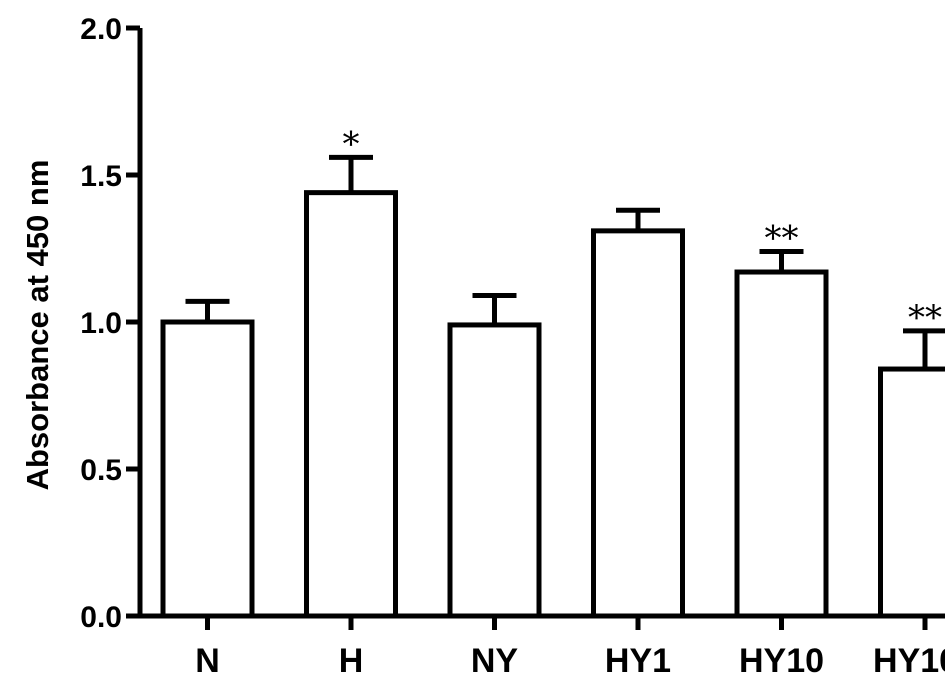 Image resolution: width=945 pixels, height=686 pixels. I want to click on x-tick-label-HY1: HY1, so click(638, 661).